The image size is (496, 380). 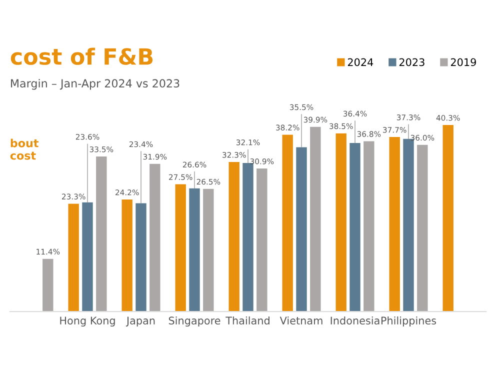 I want to click on x-tick-label: Thailand, so click(x=248, y=320).